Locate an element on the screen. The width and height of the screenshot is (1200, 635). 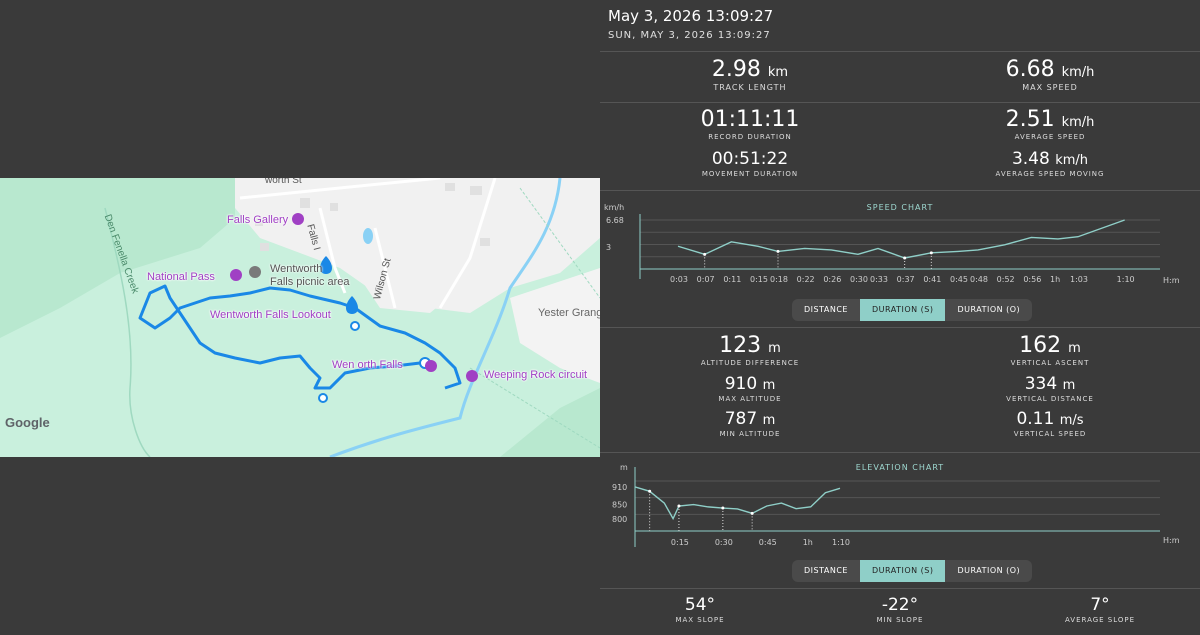
average-slope-stat: 7° AVERAGE SLOPE is located at coordinates (1100, 609).